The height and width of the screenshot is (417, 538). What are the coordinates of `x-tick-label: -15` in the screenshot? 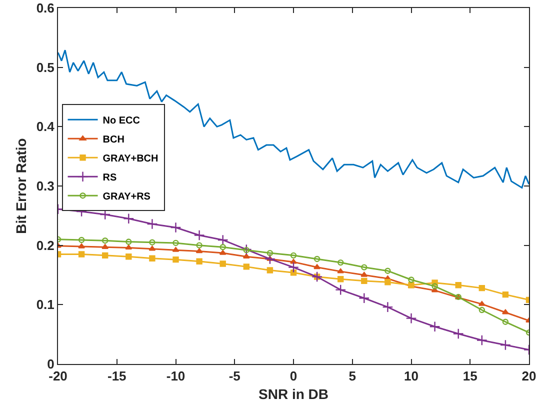 It's located at (116, 376).